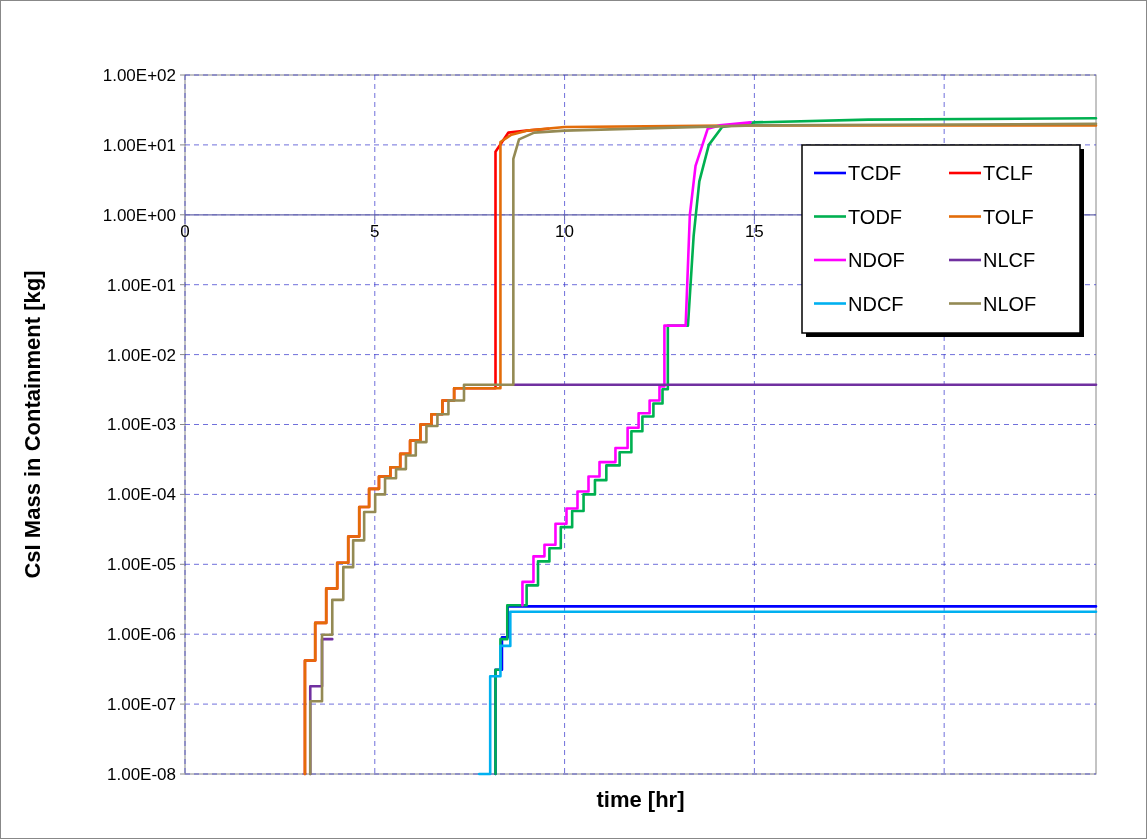  I want to click on y-tick-label: 1.00E-05, so click(141, 565).